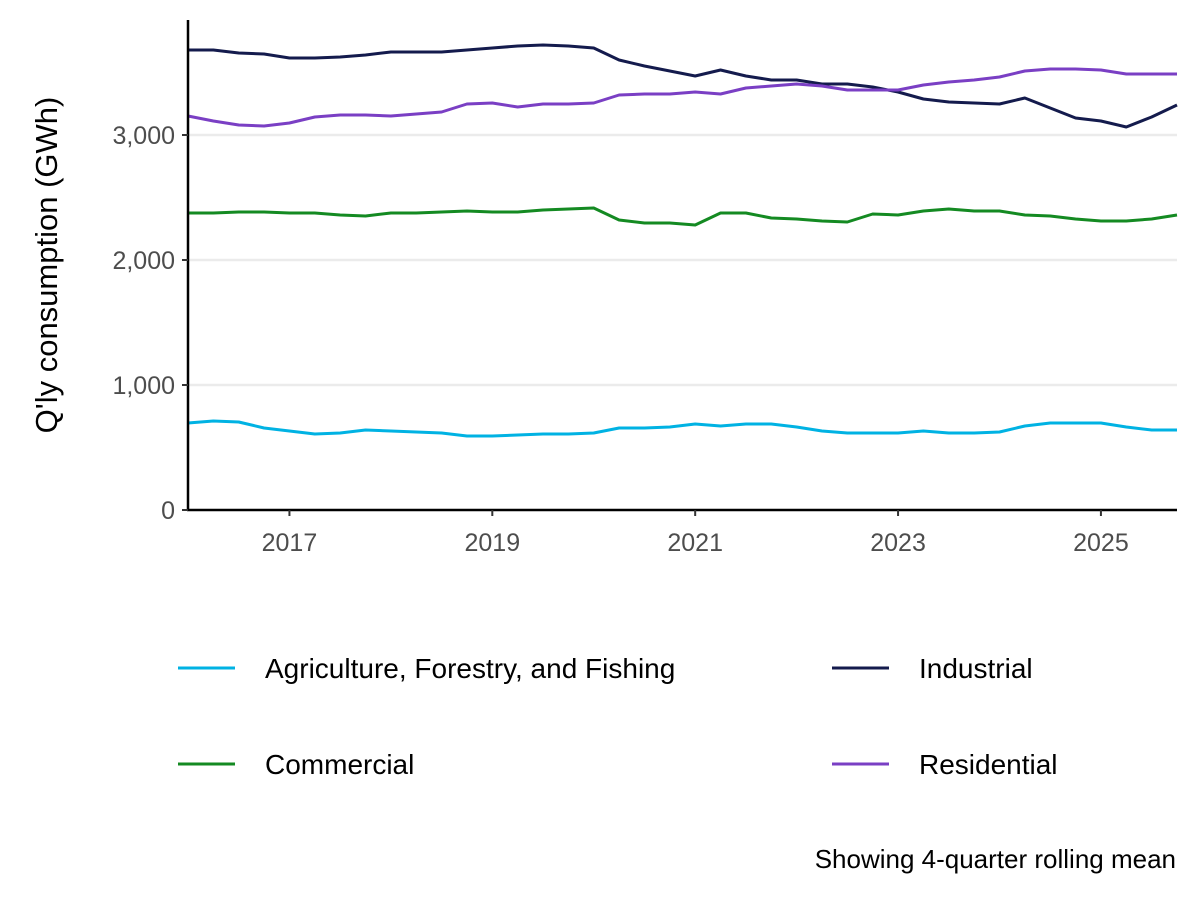 The image size is (1200, 900). What do you see at coordinates (143, 386) in the screenshot?
I see `y-tick-label: 1,000` at bounding box center [143, 386].